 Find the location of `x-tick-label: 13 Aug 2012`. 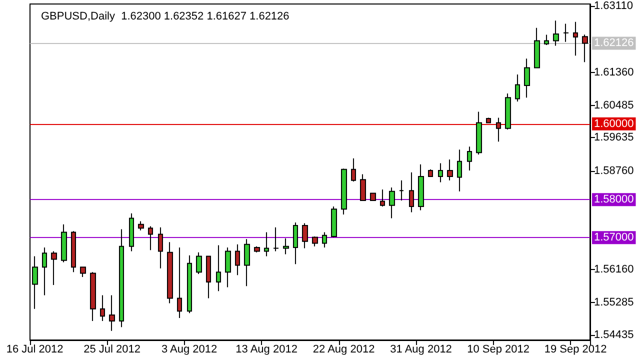

x-tick-label: 13 Aug 2012 is located at coordinates (267, 350).